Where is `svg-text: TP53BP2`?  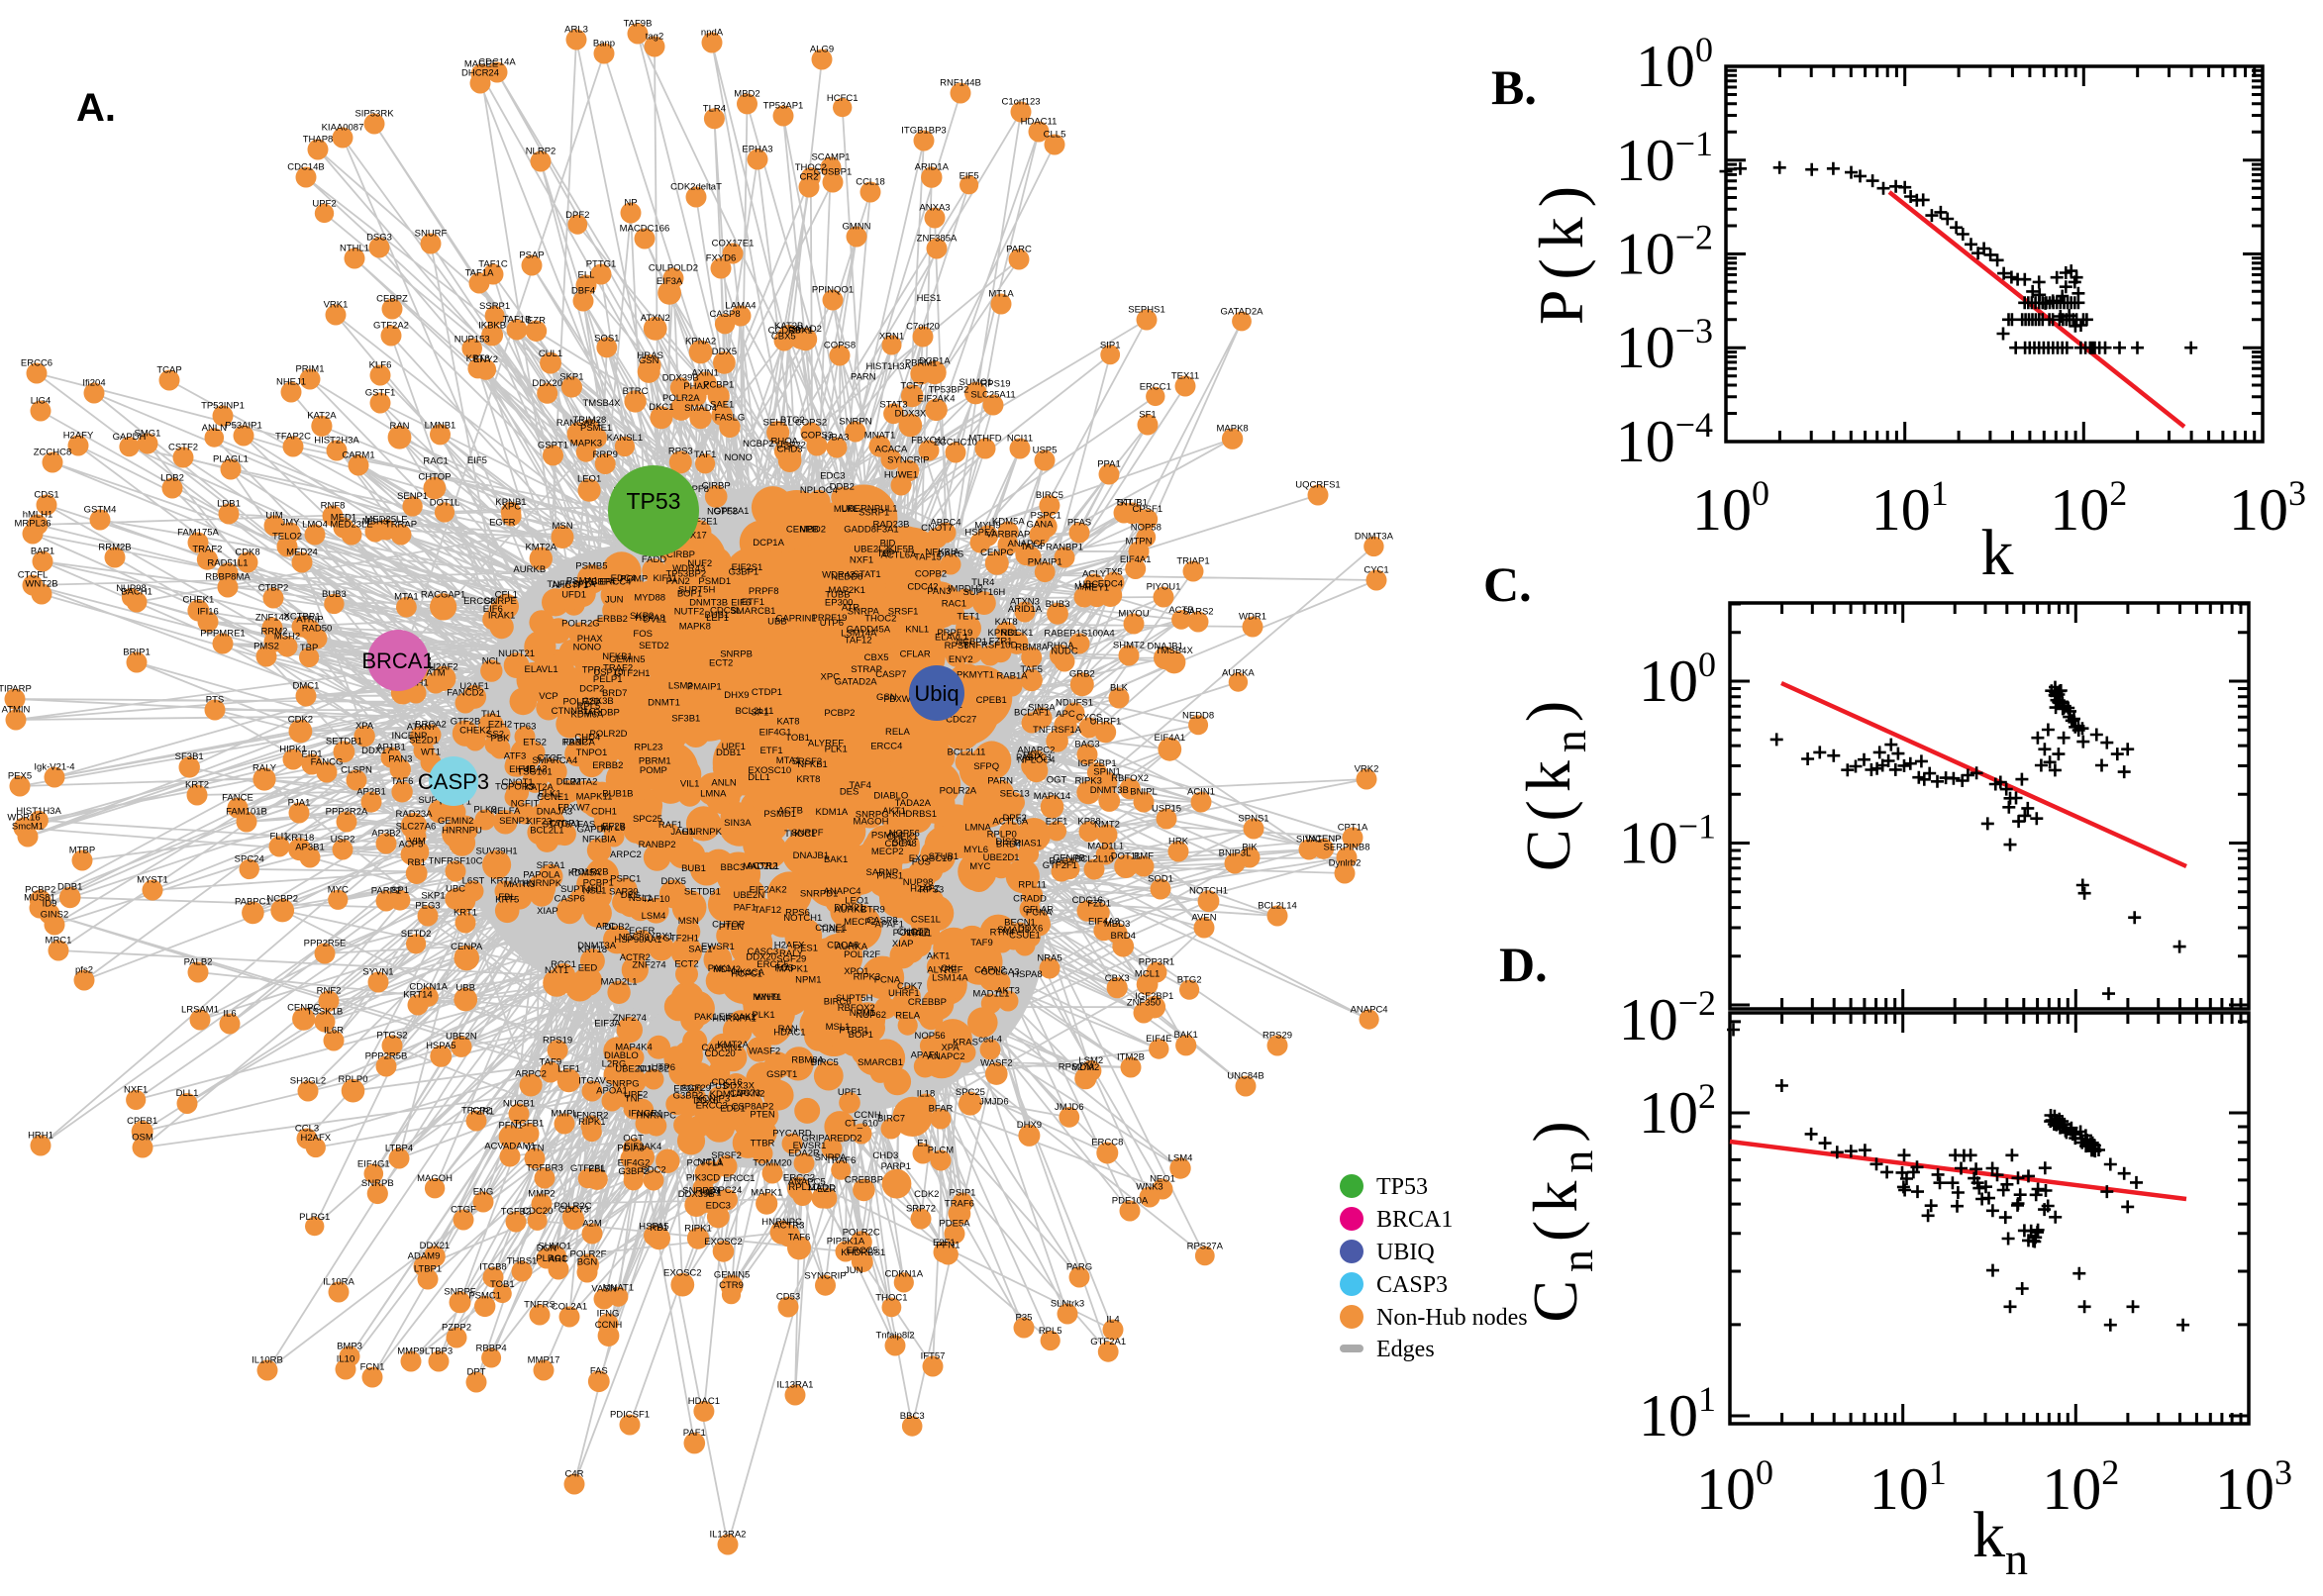
svg-text: TP53BP2 is located at coordinates (686, 573).